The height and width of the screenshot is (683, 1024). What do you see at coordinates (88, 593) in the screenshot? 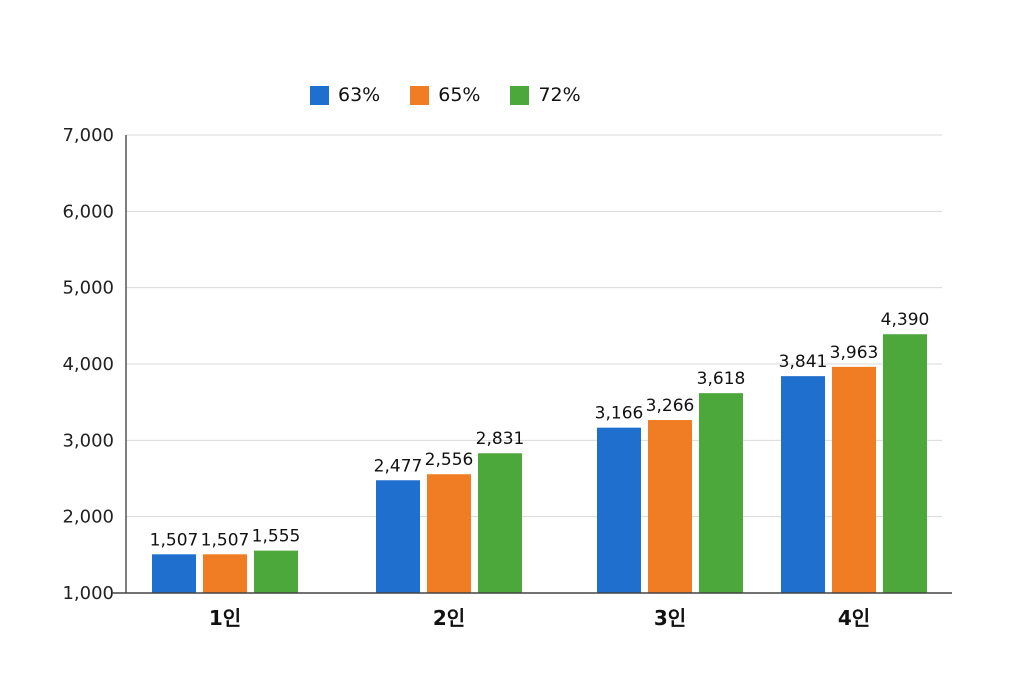
I see `y-tick-label: 1,000` at bounding box center [88, 593].